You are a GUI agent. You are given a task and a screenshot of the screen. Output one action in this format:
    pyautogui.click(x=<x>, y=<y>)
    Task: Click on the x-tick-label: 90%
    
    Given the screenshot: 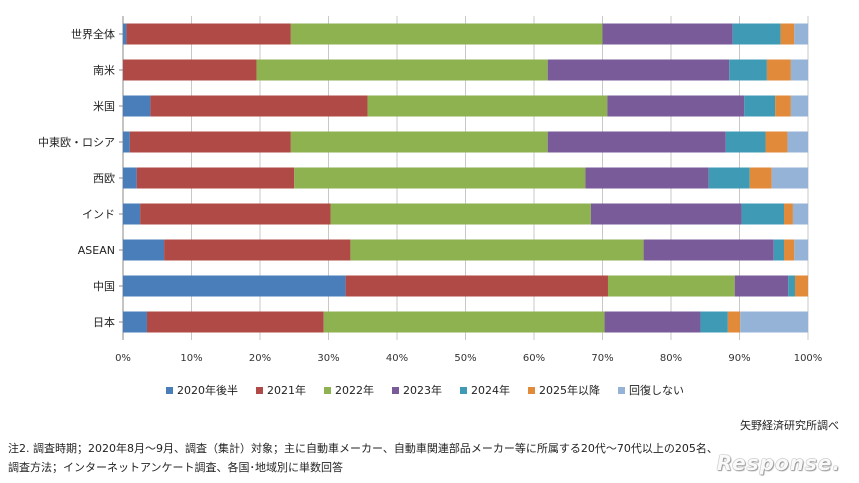 What is the action you would take?
    pyautogui.click(x=739, y=358)
    